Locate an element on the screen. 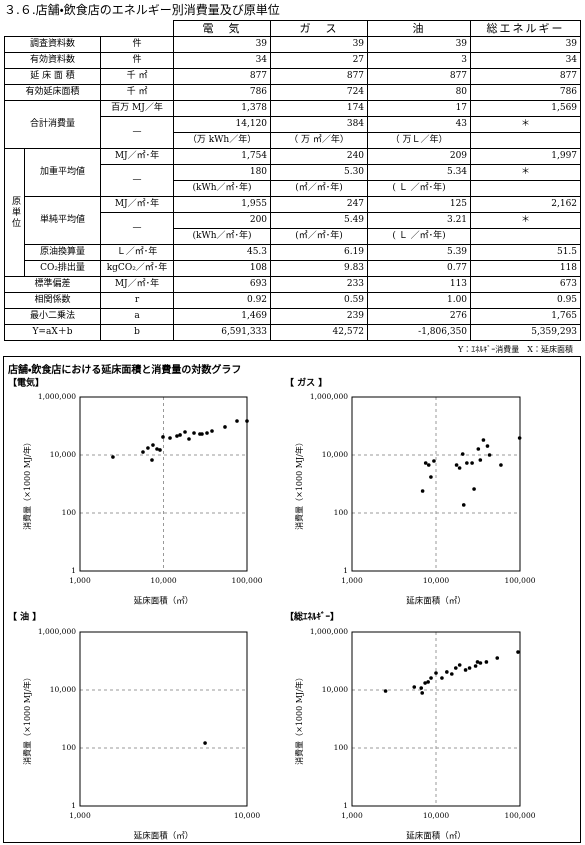 The height and width of the screenshot is (845, 585). column-header: ガ ス is located at coordinates (319, 28).